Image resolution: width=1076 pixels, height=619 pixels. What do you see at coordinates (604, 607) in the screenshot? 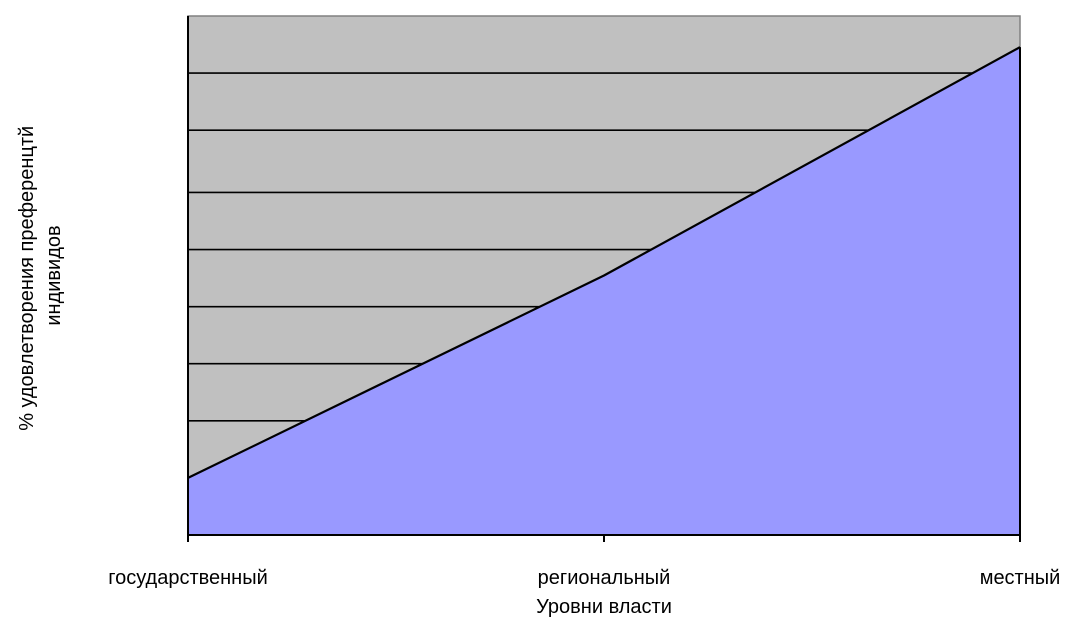
I see `x-axis-title: Уровни власти` at bounding box center [604, 607].